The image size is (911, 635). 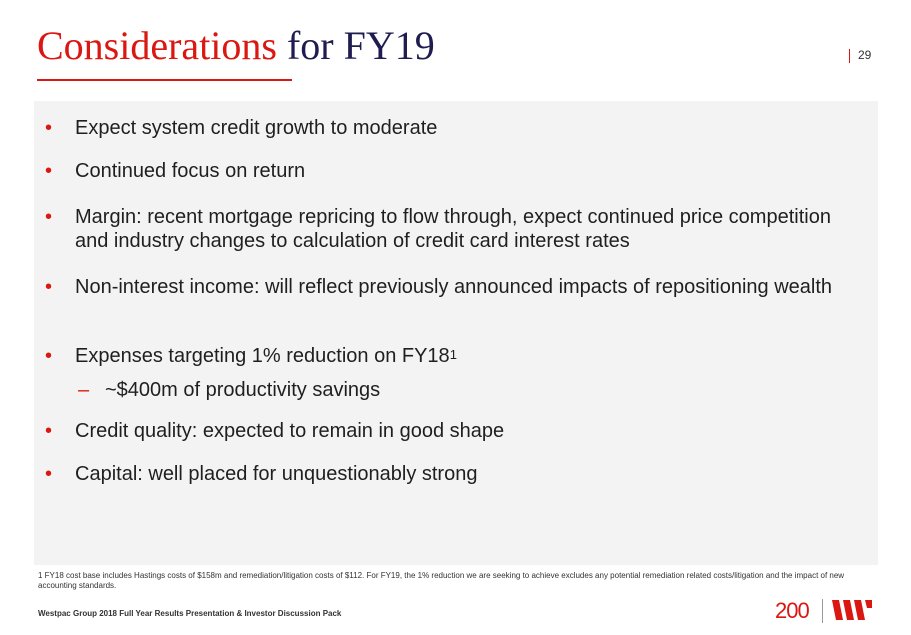 What do you see at coordinates (164, 80) in the screenshot?
I see `title-underline` at bounding box center [164, 80].